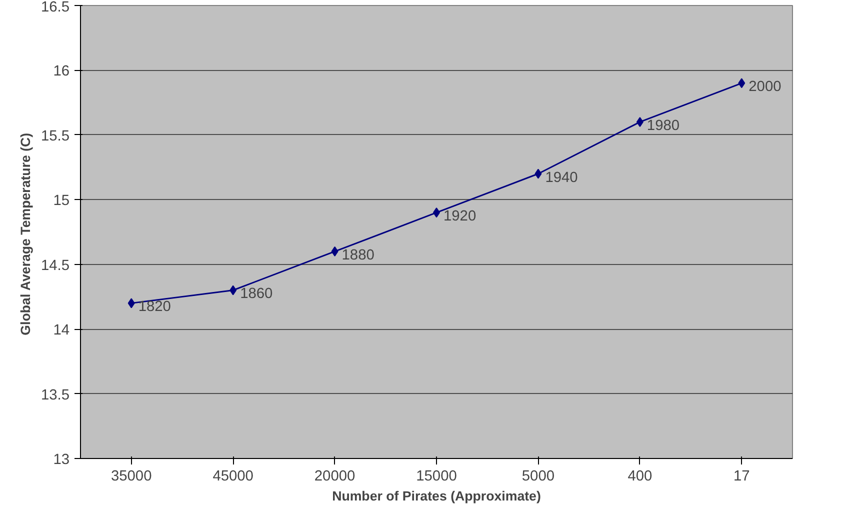  Describe the element at coordinates (55, 136) in the screenshot. I see `y-tick-label: 15.5` at that location.